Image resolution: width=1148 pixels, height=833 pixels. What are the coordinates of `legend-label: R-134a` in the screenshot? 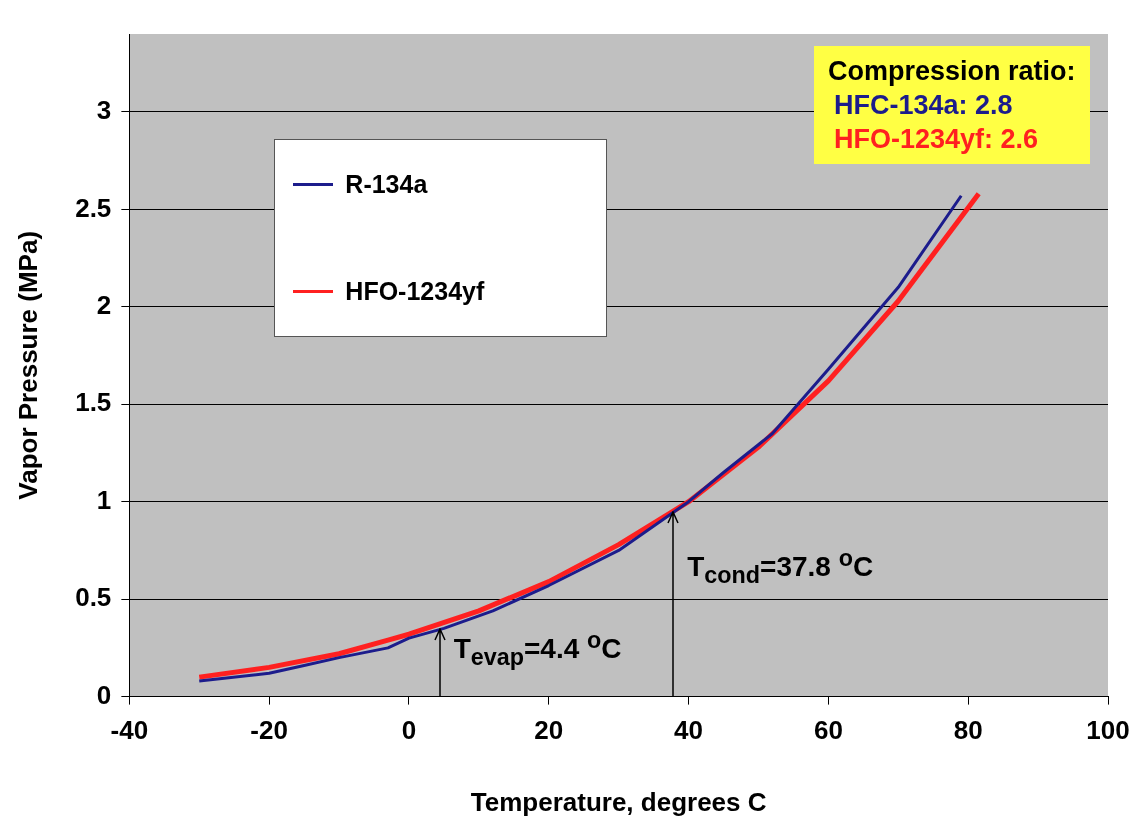 It's located at (386, 184).